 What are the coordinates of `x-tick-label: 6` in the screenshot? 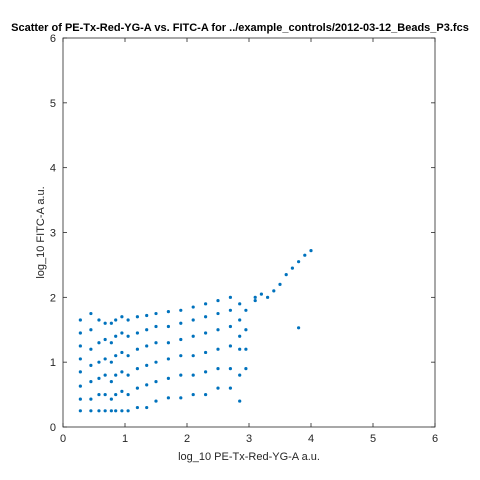 It's located at (435, 439).